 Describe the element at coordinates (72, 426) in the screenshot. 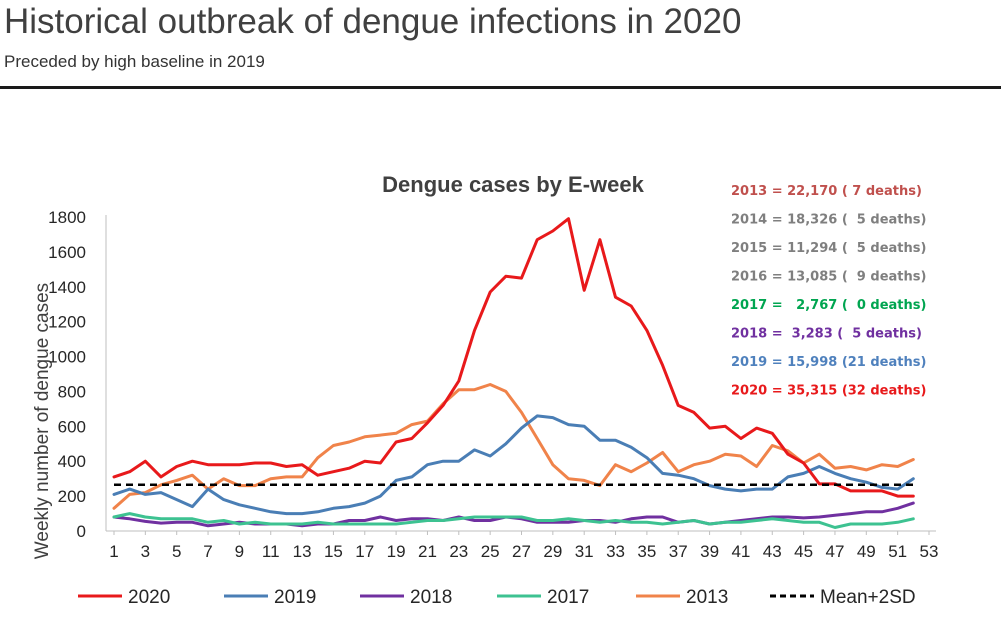

I see `y-tick-label: 600` at that location.